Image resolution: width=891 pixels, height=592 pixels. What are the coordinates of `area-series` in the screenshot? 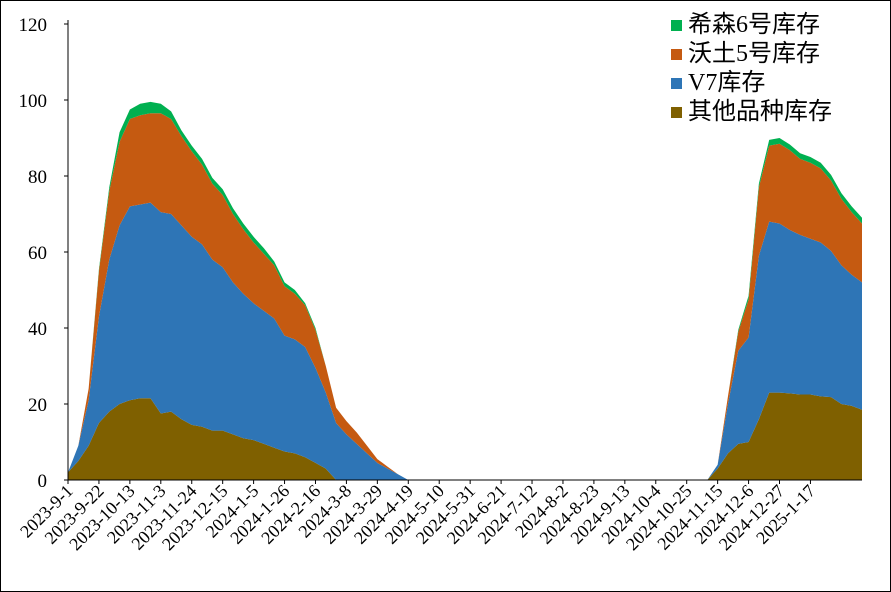 It's located at (465, 436).